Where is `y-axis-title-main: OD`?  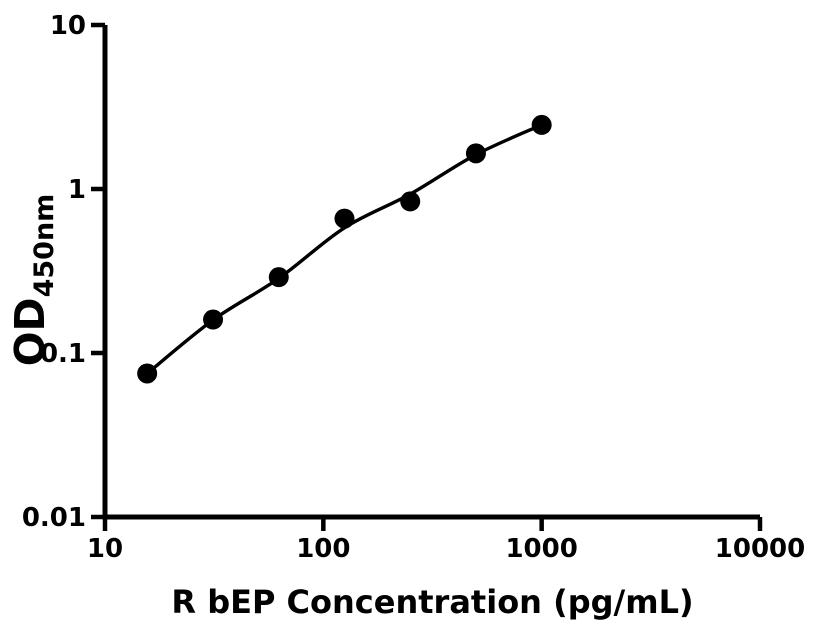
y-axis-title-main: OD is located at coordinates (30, 331).